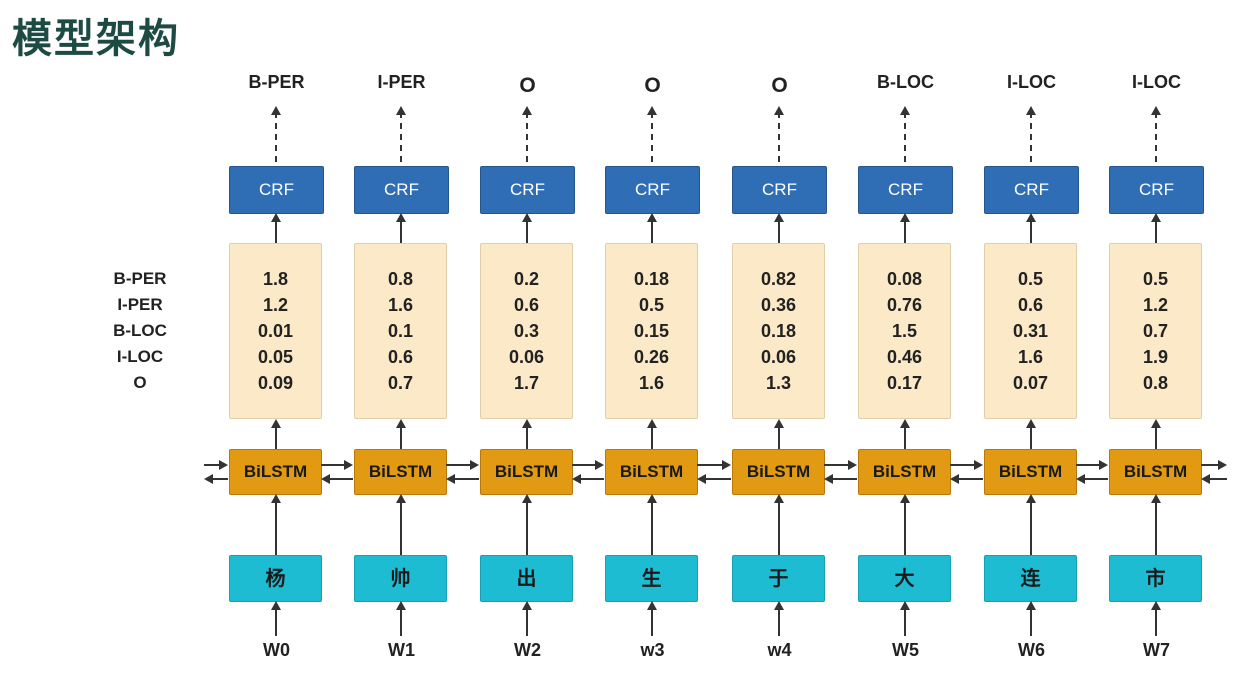 This screenshot has height=673, width=1243. I want to click on score-value: 0.31, so click(1030, 331).